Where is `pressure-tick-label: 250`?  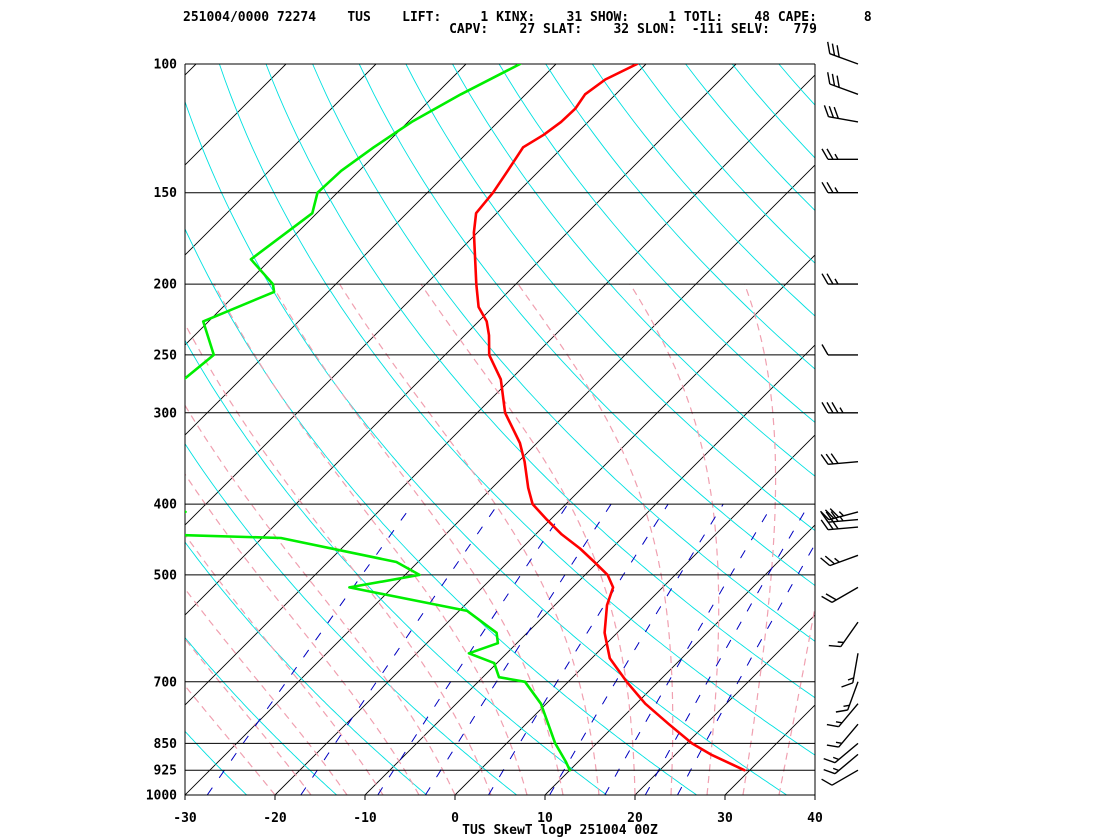
pressure-tick-label: 250 is located at coordinates (166, 355).